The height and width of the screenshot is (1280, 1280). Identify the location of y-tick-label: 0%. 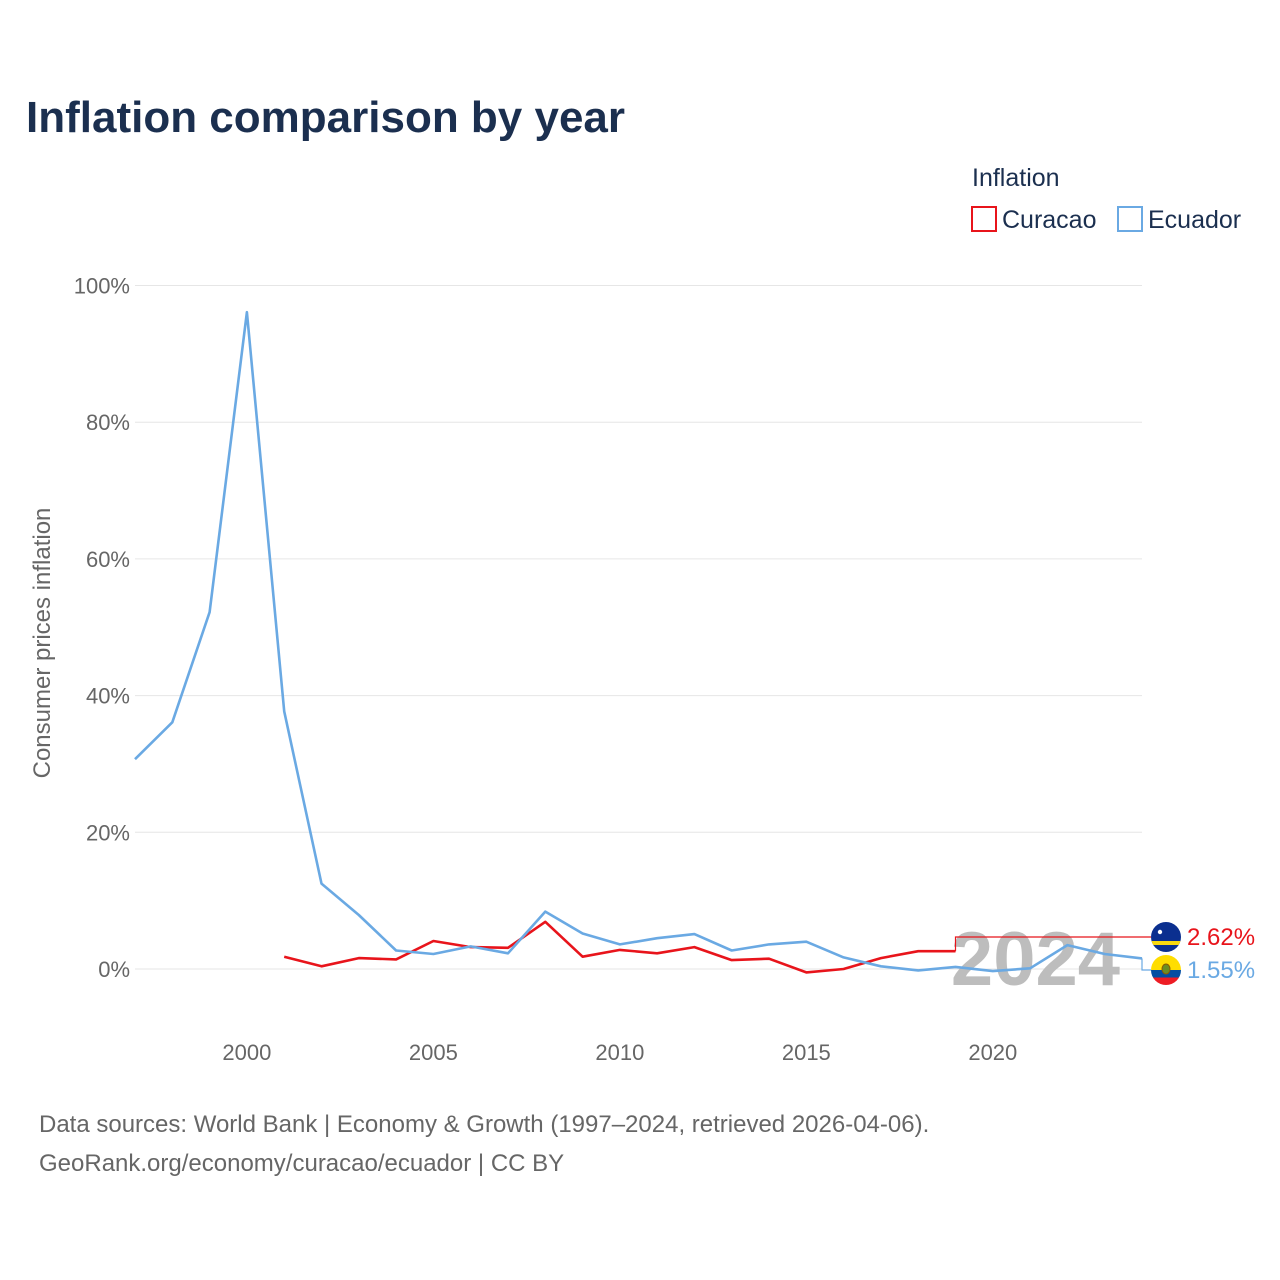
(114, 969).